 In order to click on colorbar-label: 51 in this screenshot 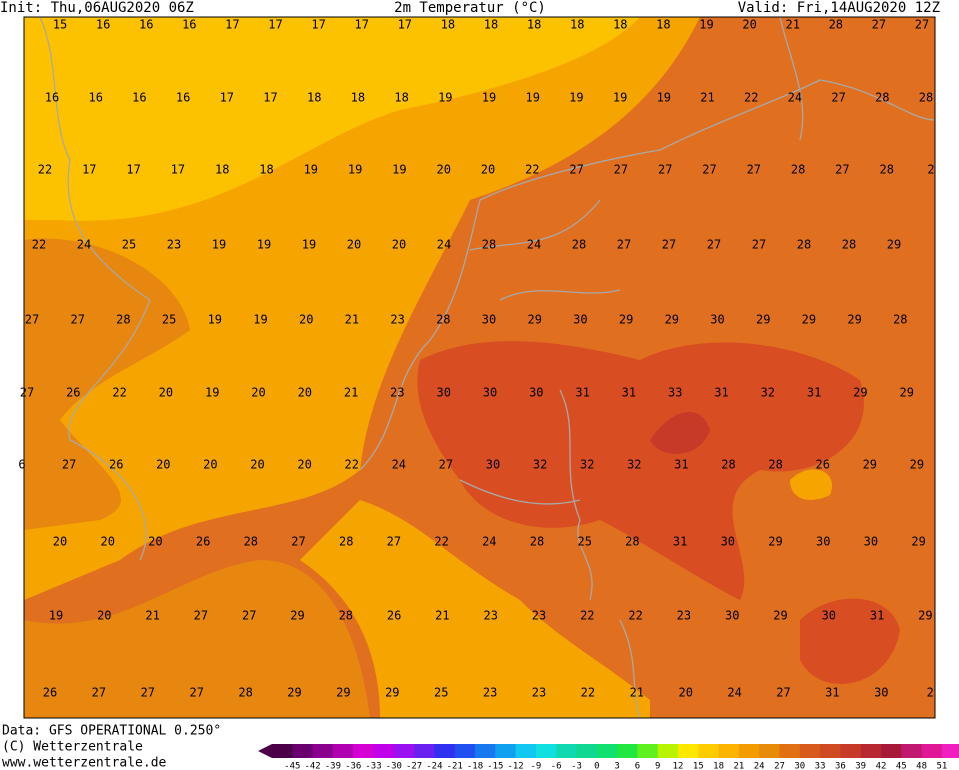, I will do `click(941, 766)`.